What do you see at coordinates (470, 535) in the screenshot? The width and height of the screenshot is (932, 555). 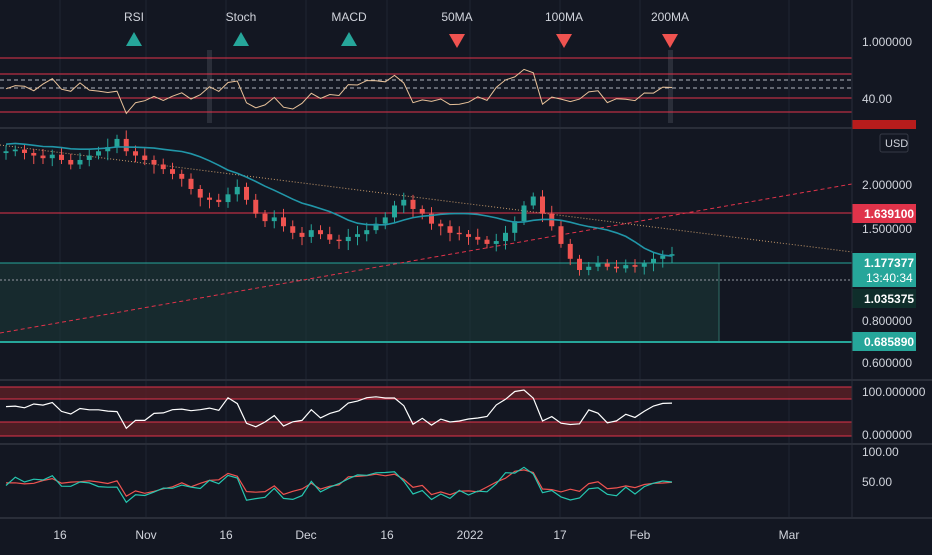 I see `time-tick-label: 2022` at bounding box center [470, 535].